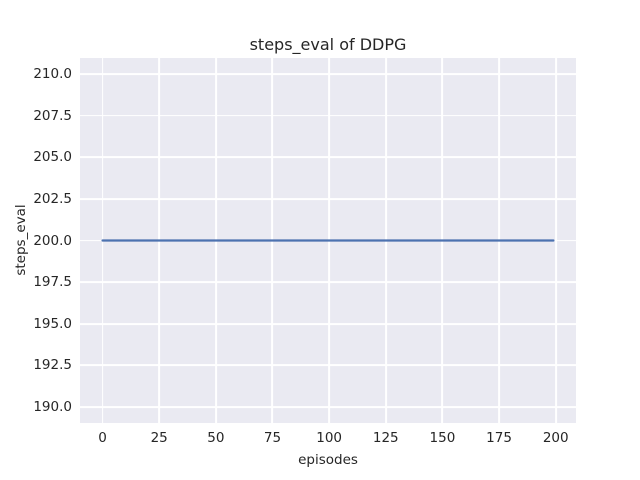  I want to click on y-tick-label: 202.5, so click(52, 198).